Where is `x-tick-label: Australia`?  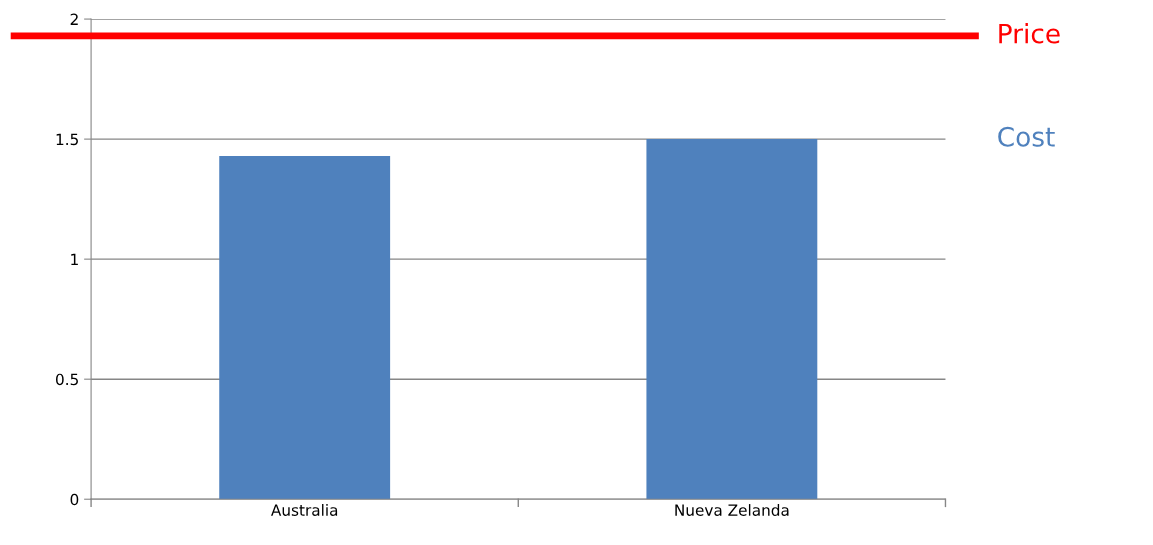
x-tick-label: Australia is located at coordinates (304, 510).